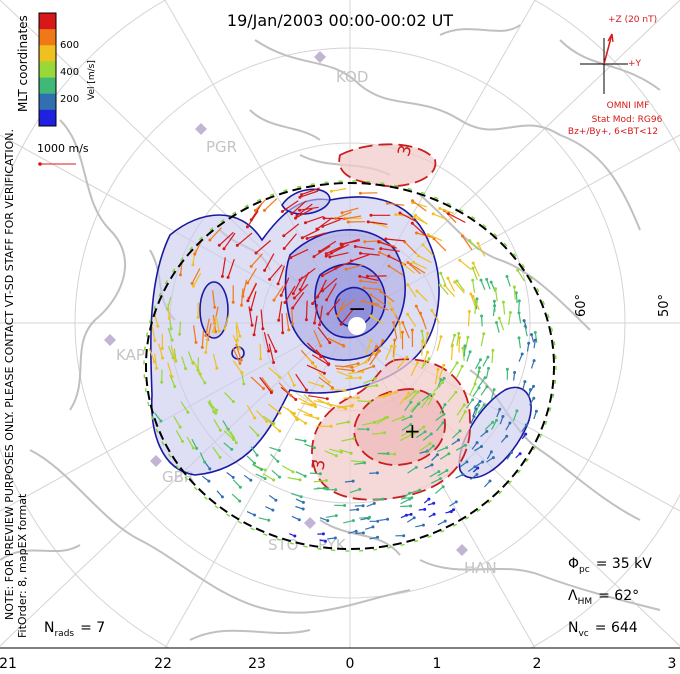 This screenshot has width=680, height=674. Describe the element at coordinates (69, 72) in the screenshot. I see `colorbar-tick: 400` at that location.